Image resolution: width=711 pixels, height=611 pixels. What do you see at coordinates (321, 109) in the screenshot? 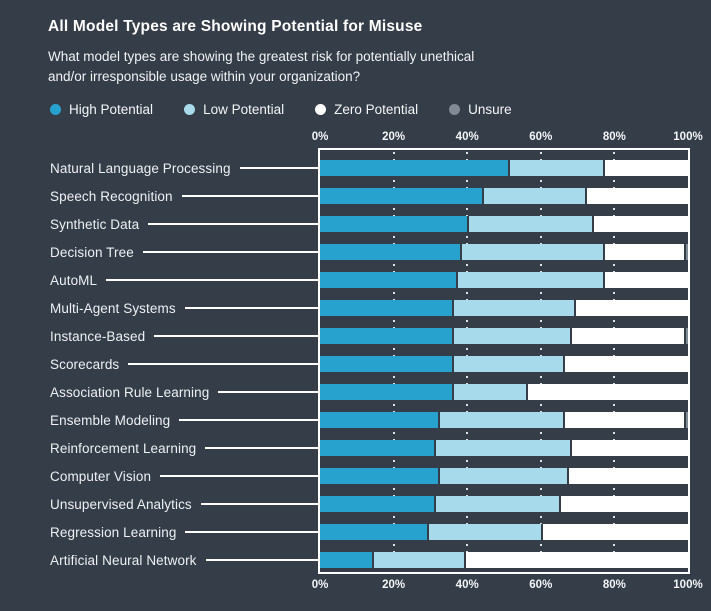
I see `zero-potential-dot-icon` at bounding box center [321, 109].